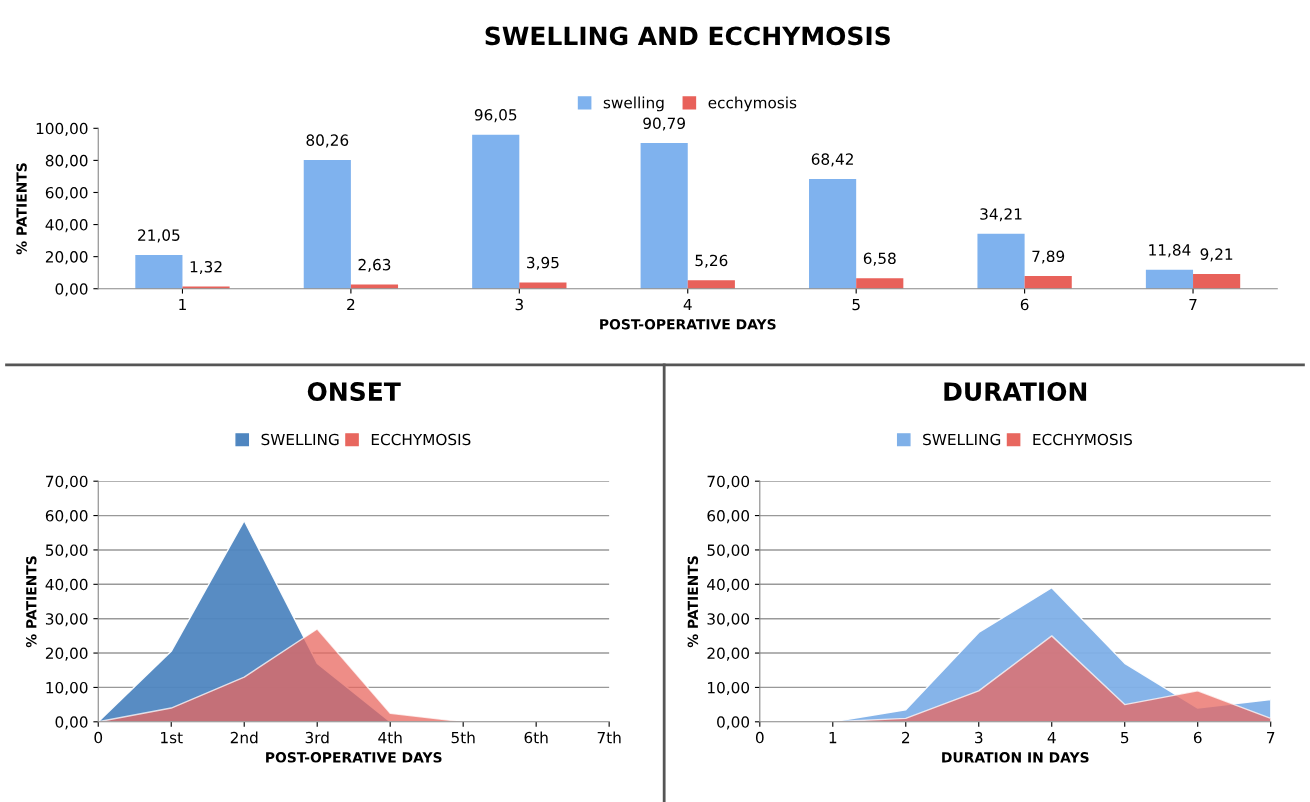 The width and height of the screenshot is (1310, 802). I want to click on y-tick-label: 80,00, so click(66, 161).